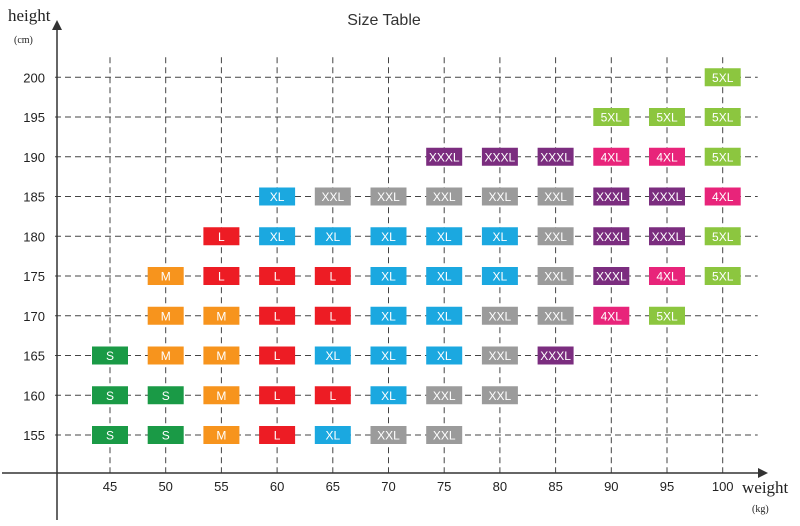  I want to click on x-tick-label: 80, so click(500, 486).